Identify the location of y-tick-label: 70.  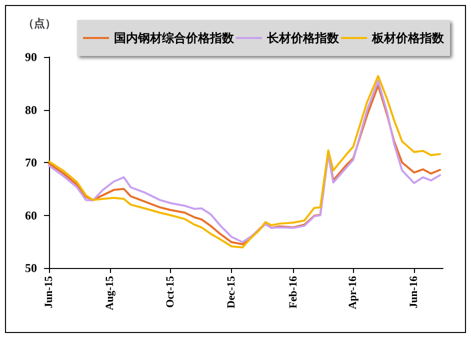
(31, 163).